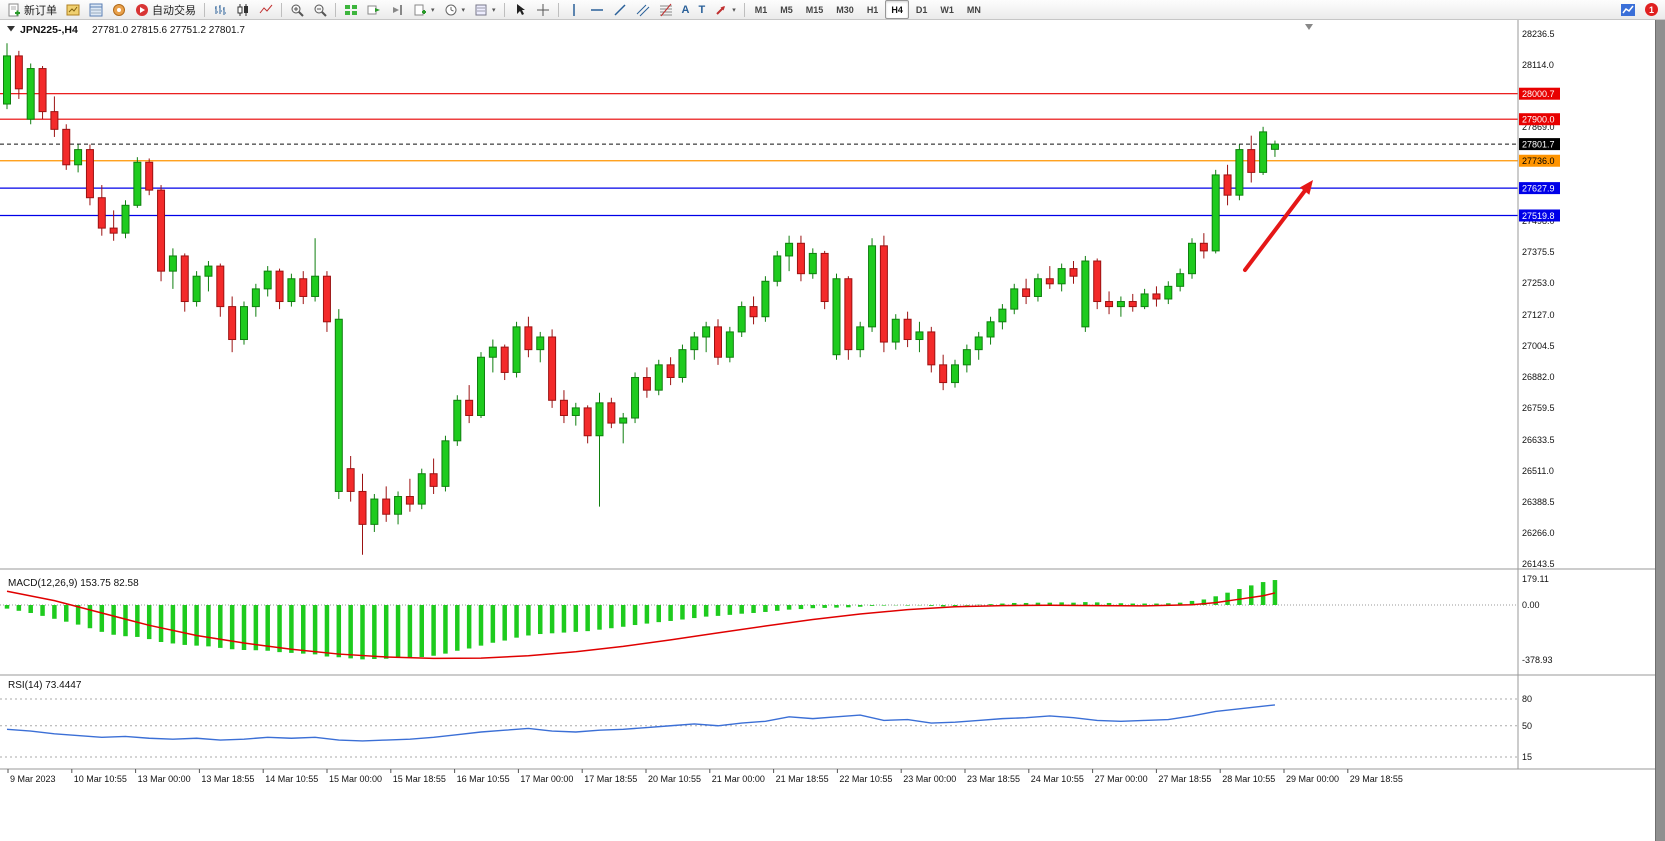  Describe the element at coordinates (897, 9) in the screenshot. I see `timeframe-h4: H4` at that location.